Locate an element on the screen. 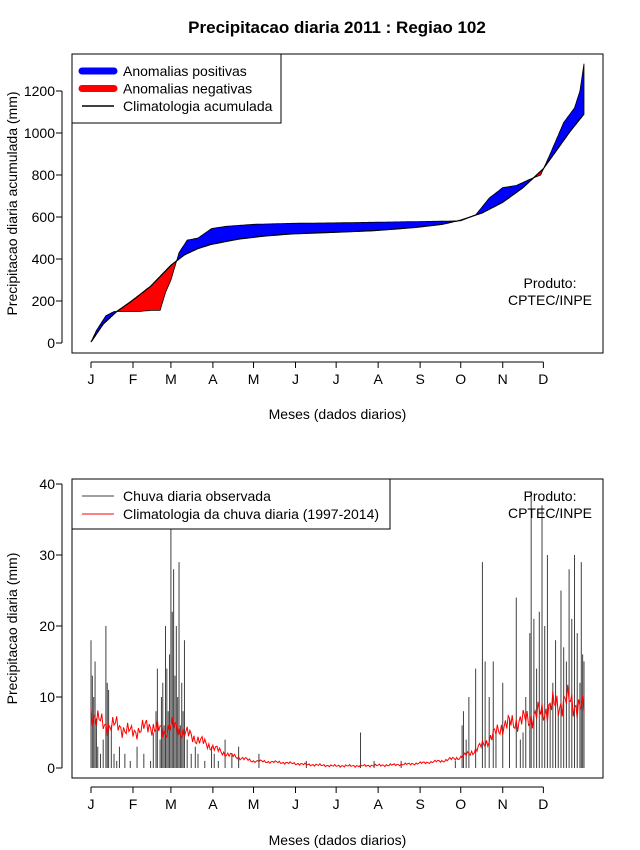  y-tick-label: 800 is located at coordinates (44, 175).